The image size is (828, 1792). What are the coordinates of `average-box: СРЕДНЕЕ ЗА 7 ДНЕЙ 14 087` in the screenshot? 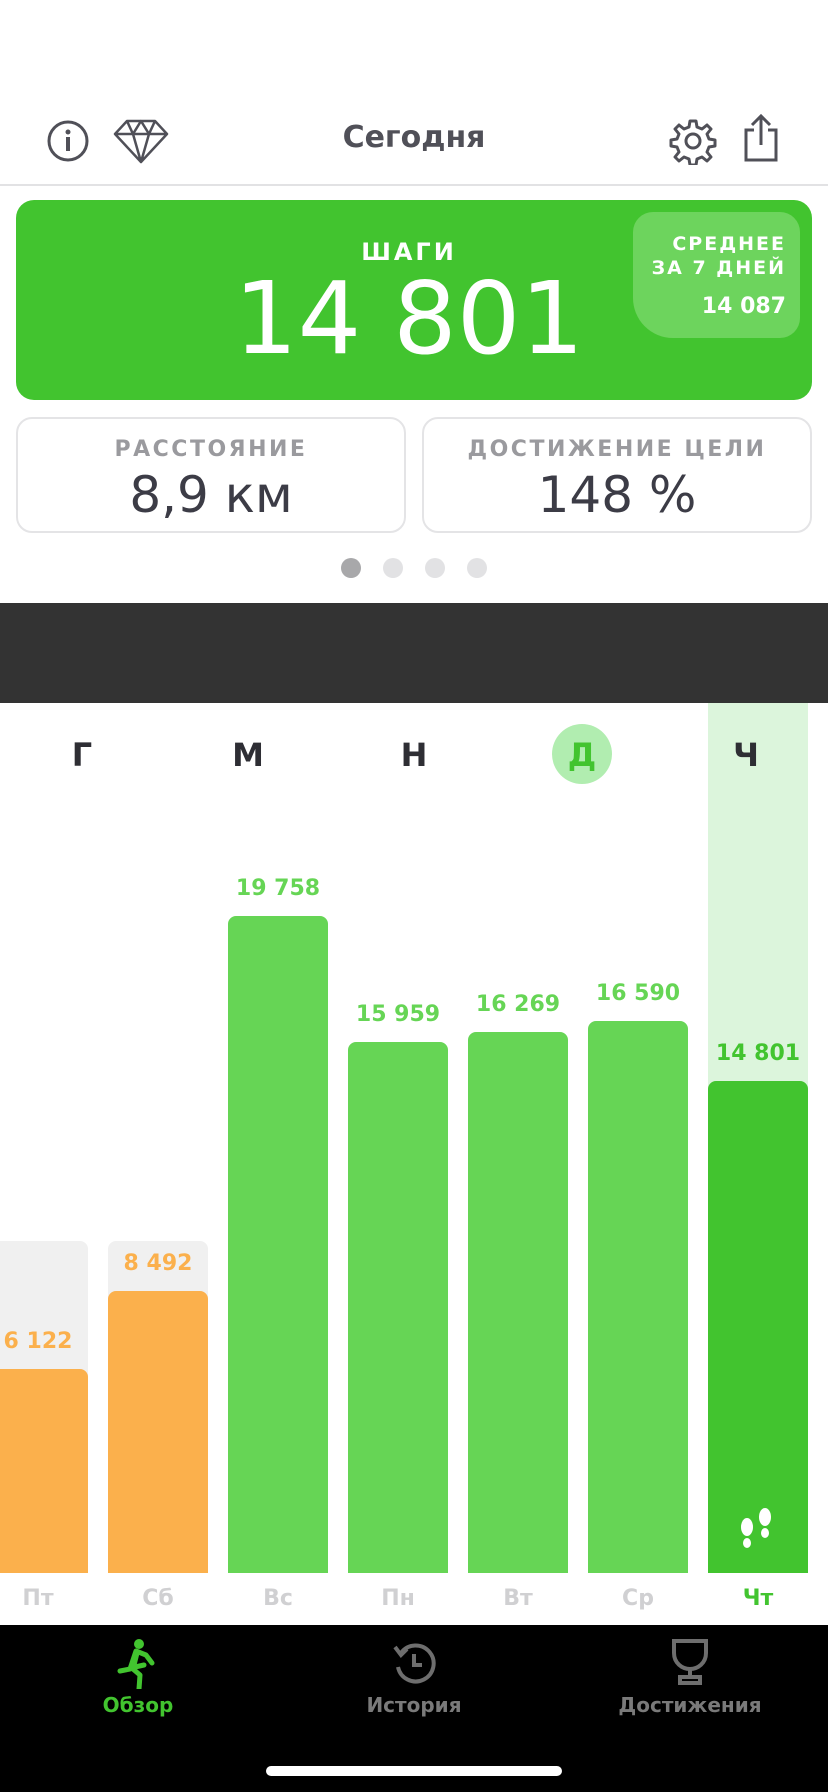 It's located at (716, 275).